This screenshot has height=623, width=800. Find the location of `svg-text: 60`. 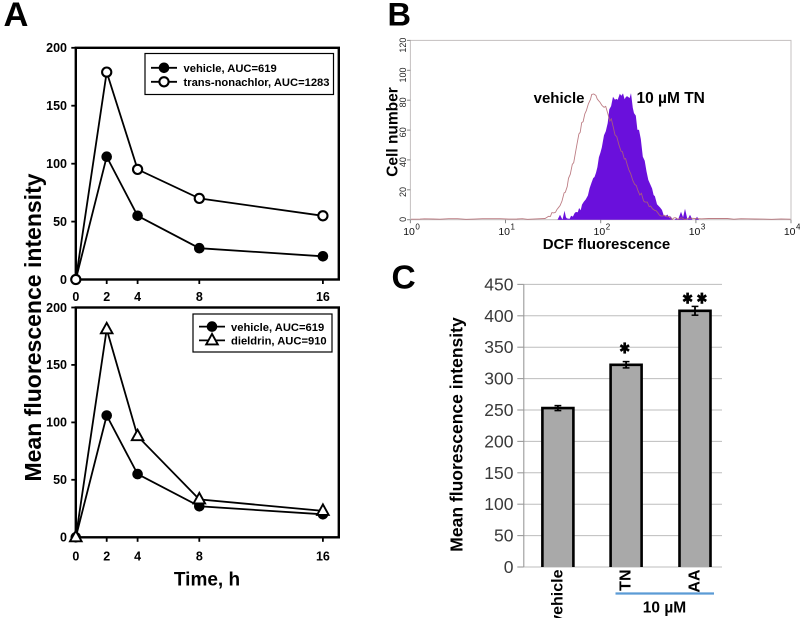

svg-text: 60 is located at coordinates (403, 132).